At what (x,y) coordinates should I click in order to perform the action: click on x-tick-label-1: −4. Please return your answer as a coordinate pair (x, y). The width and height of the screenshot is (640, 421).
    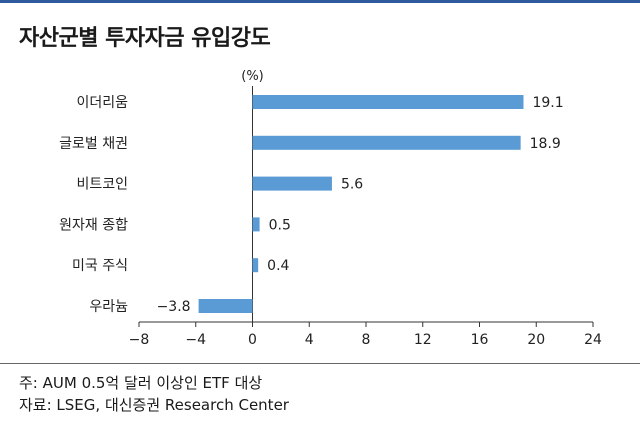
    Looking at the image, I should click on (195, 340).